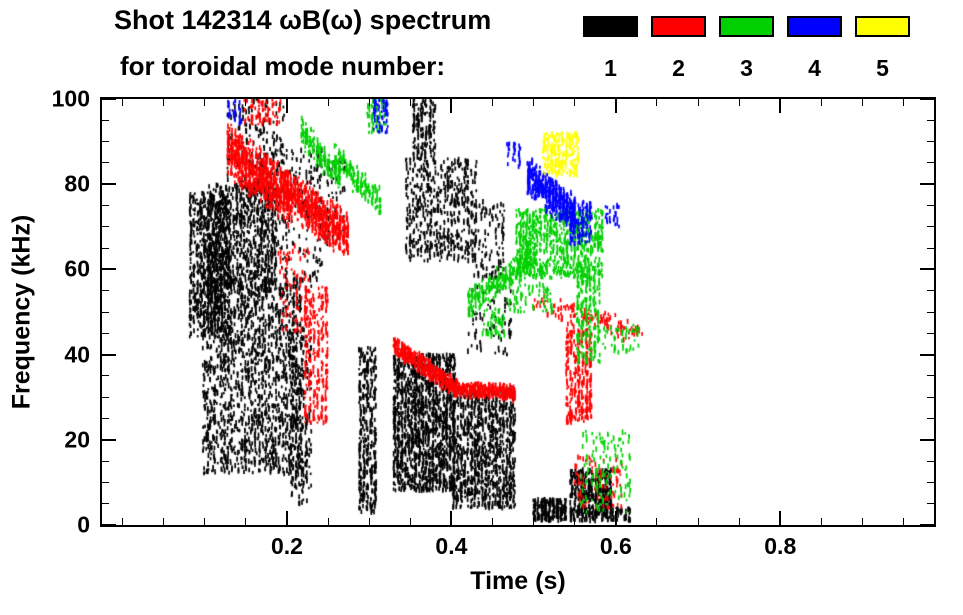  I want to click on legend-number-3: 3, so click(746, 68).